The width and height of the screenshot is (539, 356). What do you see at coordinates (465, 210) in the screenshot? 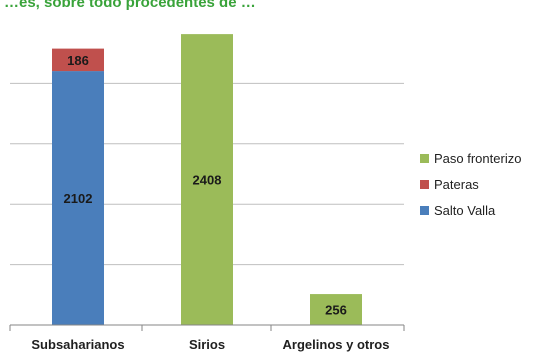
I see `legend-label: Salto Valla` at bounding box center [465, 210].